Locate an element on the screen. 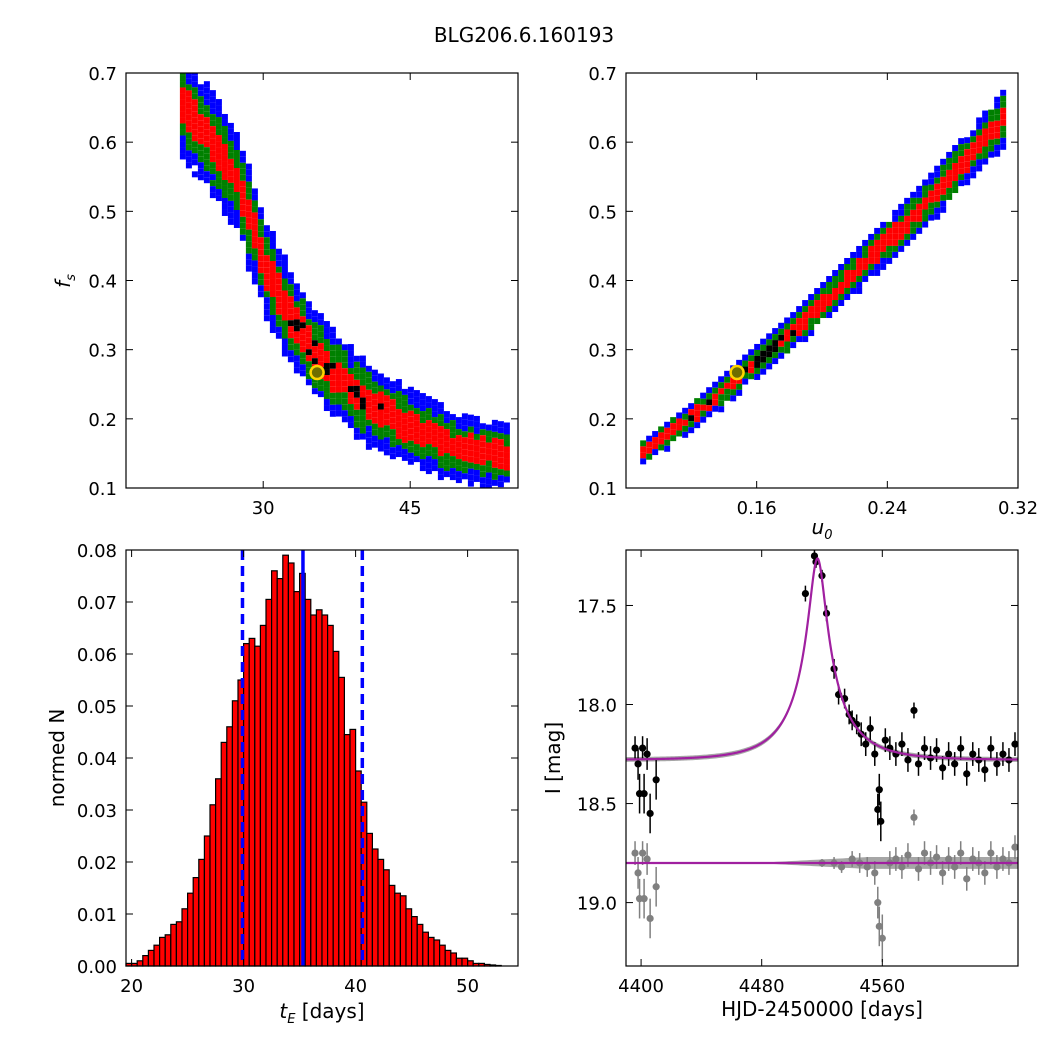 This screenshot has height=1050, width=1050. x-axis-label: u0 is located at coordinates (822, 529).